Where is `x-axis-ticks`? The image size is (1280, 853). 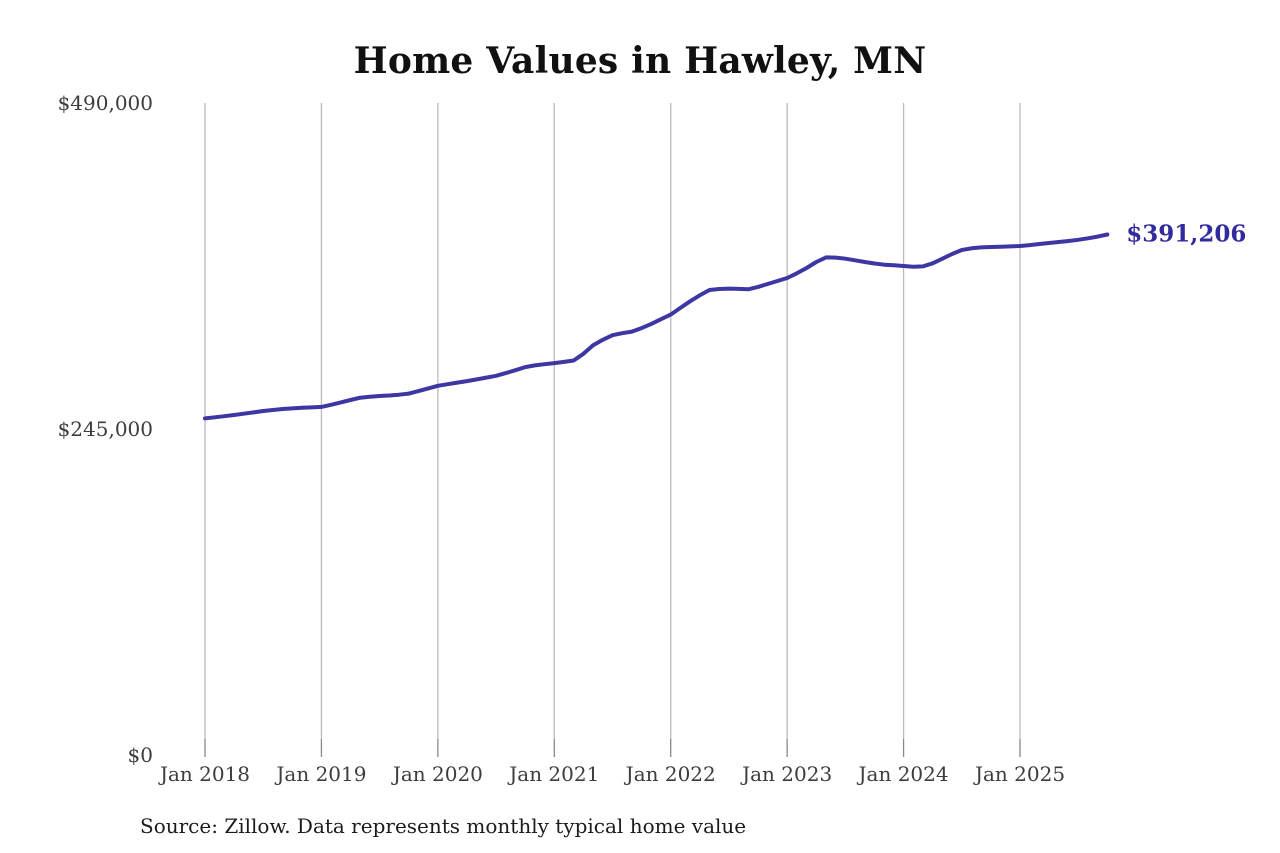
x-axis-ticks is located at coordinates (612, 748).